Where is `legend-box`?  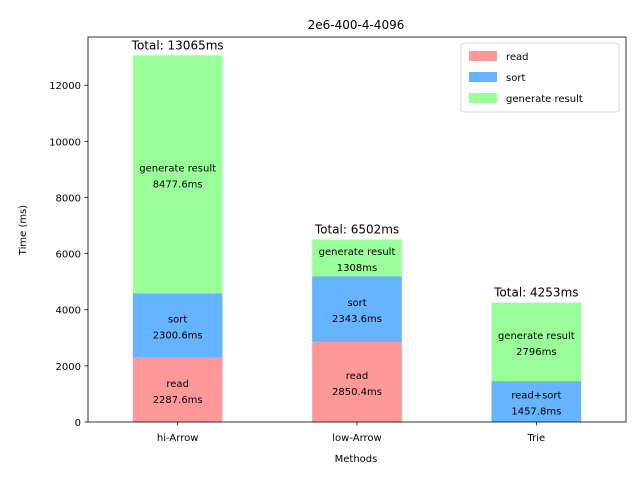
legend-box is located at coordinates (540, 77).